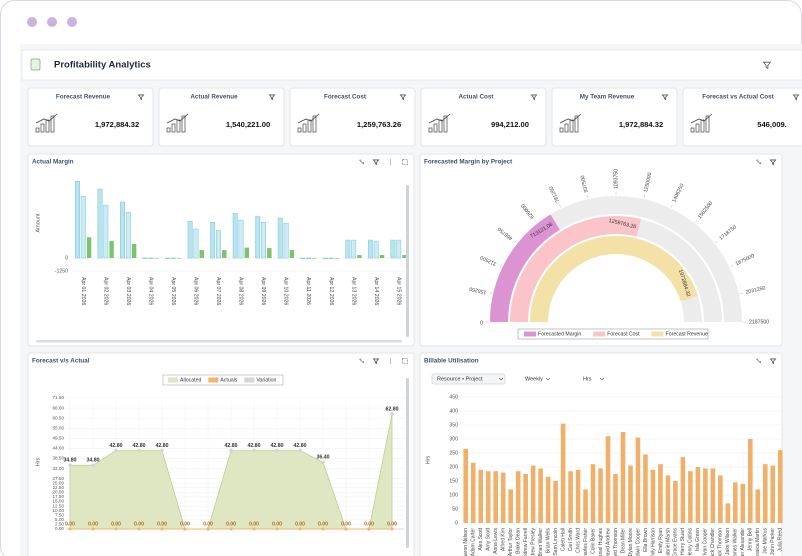 This screenshot has width=802, height=556. What do you see at coordinates (691, 542) in the screenshot?
I see `x-tick-label: Henry Collins` at bounding box center [691, 542].